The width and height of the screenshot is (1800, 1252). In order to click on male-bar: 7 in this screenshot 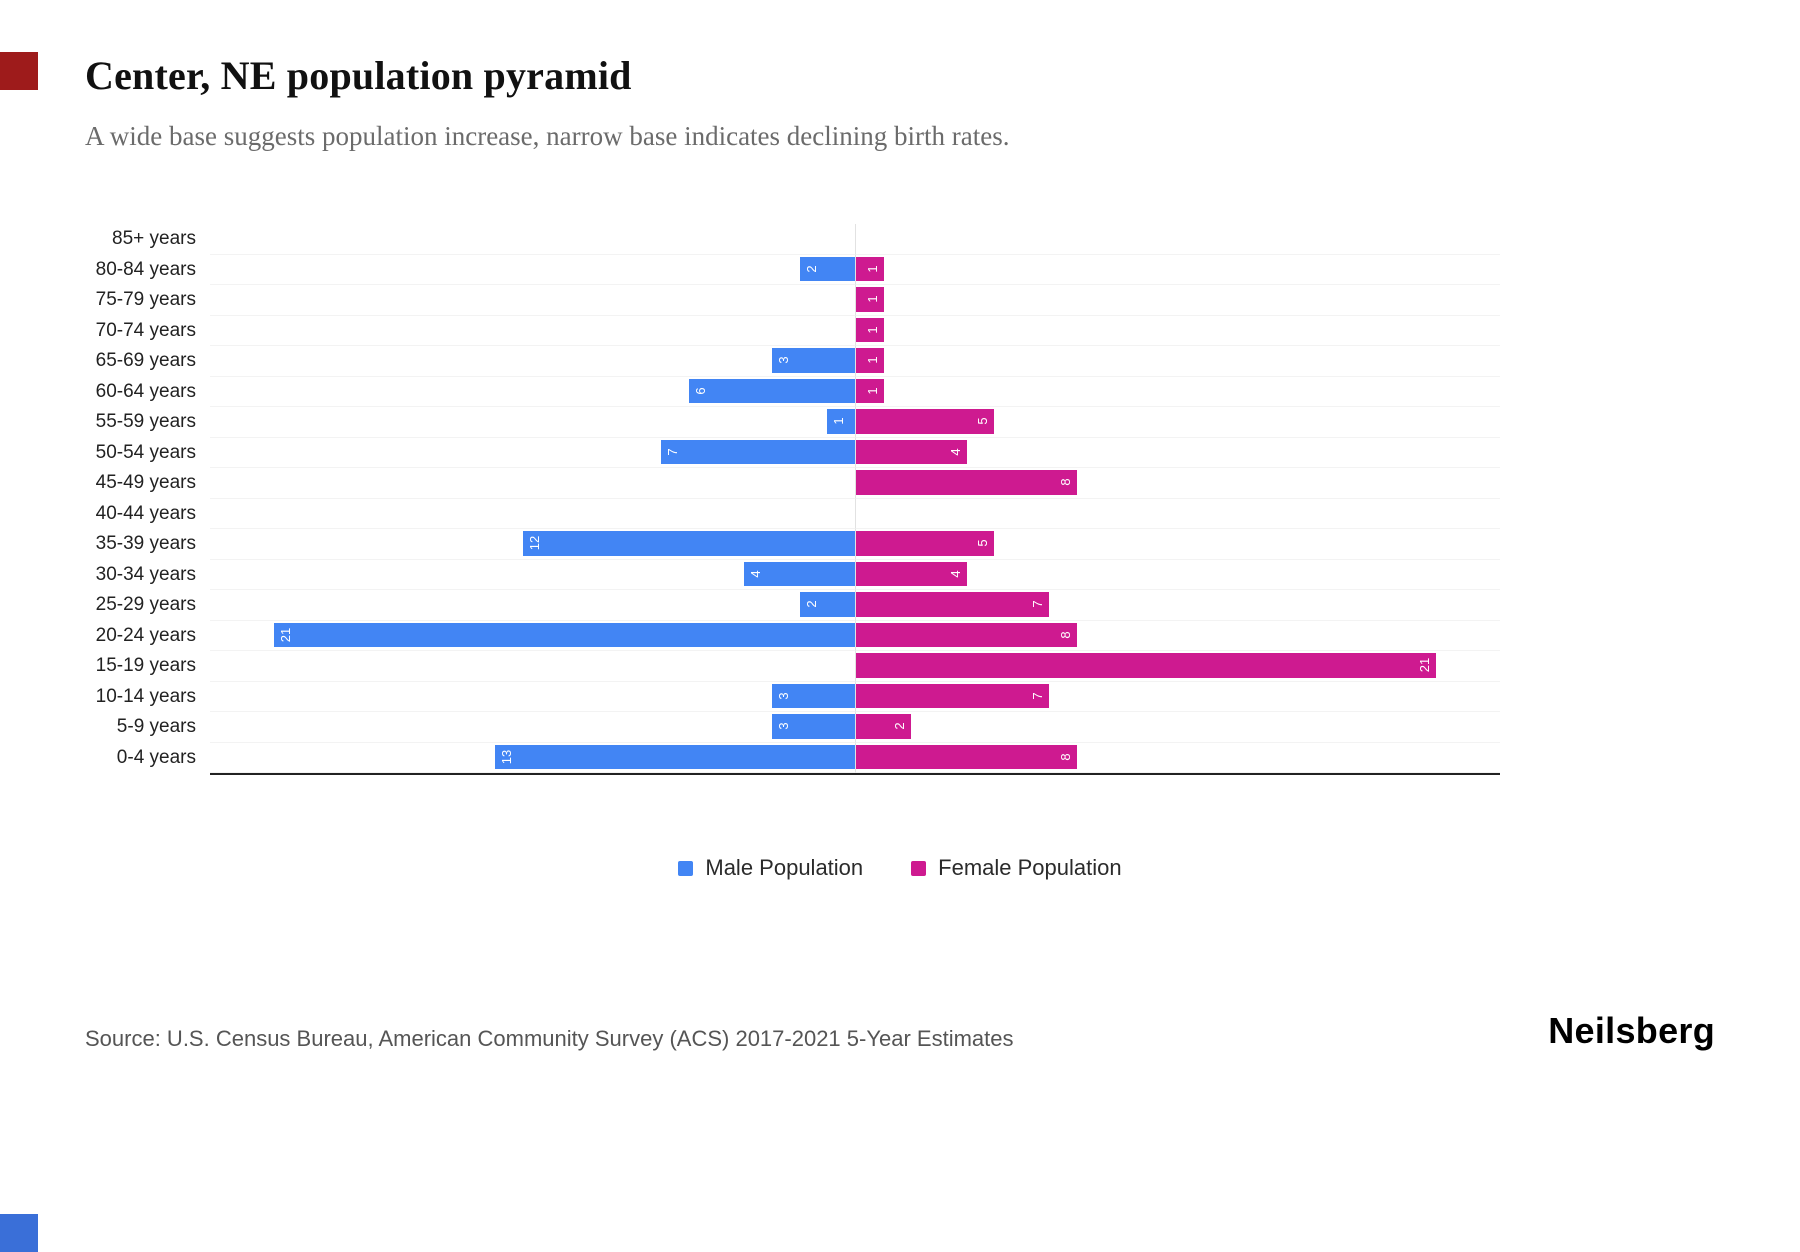, I will do `click(758, 451)`.